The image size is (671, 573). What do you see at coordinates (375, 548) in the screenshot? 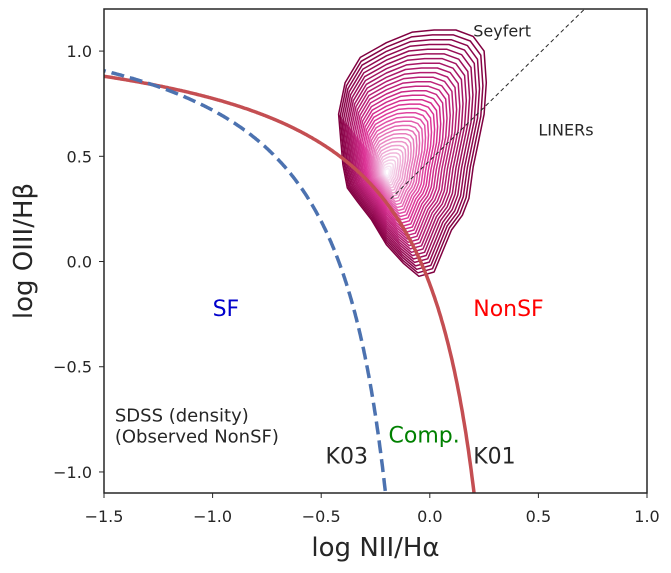
I see `x-axis-title: log NII/Hα` at bounding box center [375, 548].